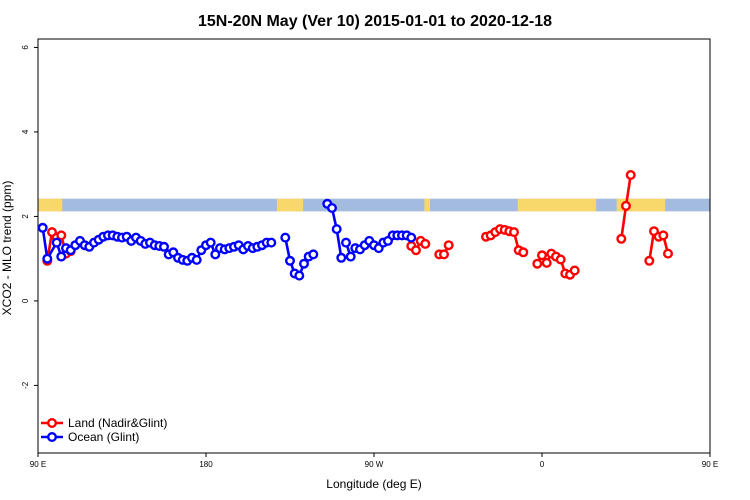 Image resolution: width=750 pixels, height=500 pixels. I want to click on x-axis: 90 E 180 90 W 0 90 E, so click(374, 461).